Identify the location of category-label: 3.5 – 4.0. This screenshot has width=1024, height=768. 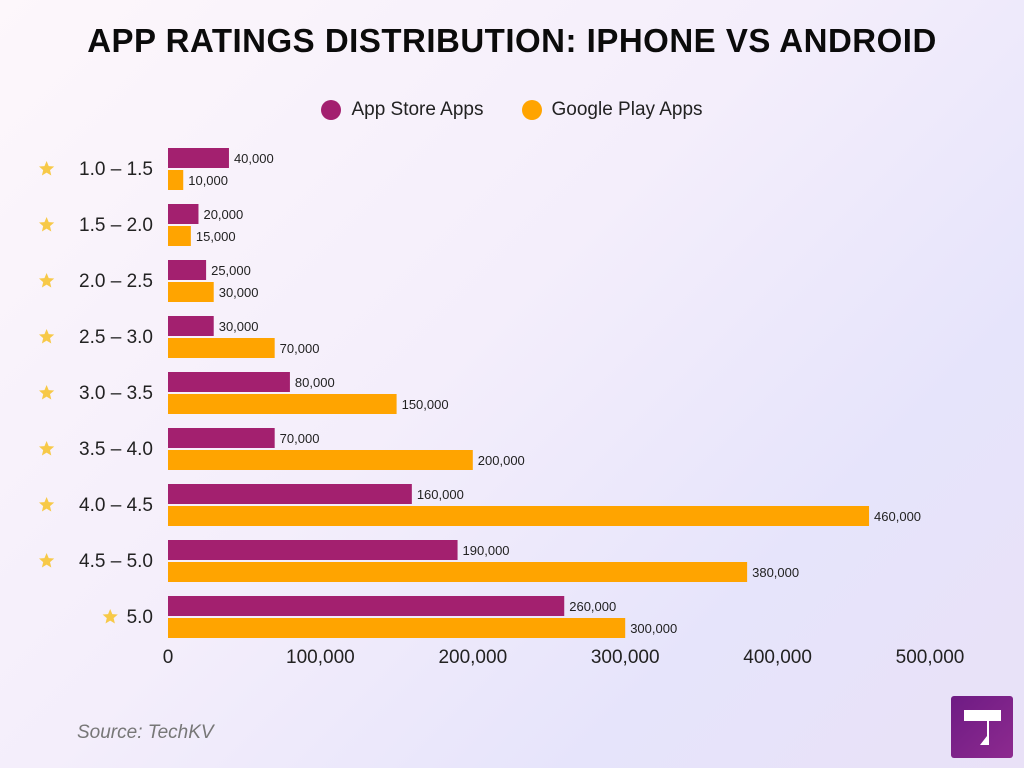
(116, 449).